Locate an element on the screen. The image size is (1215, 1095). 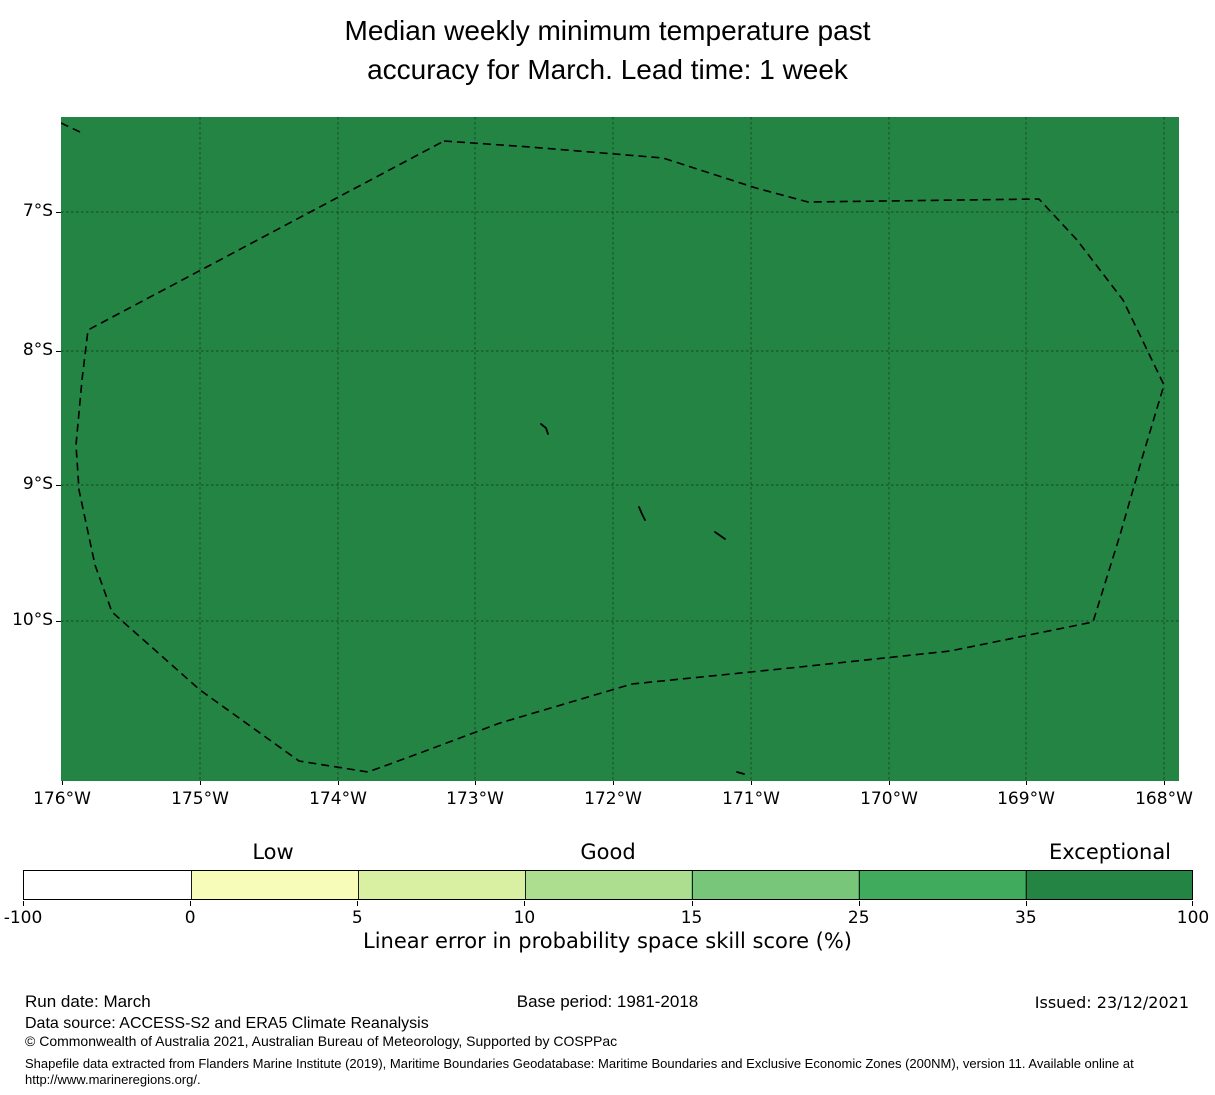
x-tick-label: 170°W is located at coordinates (889, 799).